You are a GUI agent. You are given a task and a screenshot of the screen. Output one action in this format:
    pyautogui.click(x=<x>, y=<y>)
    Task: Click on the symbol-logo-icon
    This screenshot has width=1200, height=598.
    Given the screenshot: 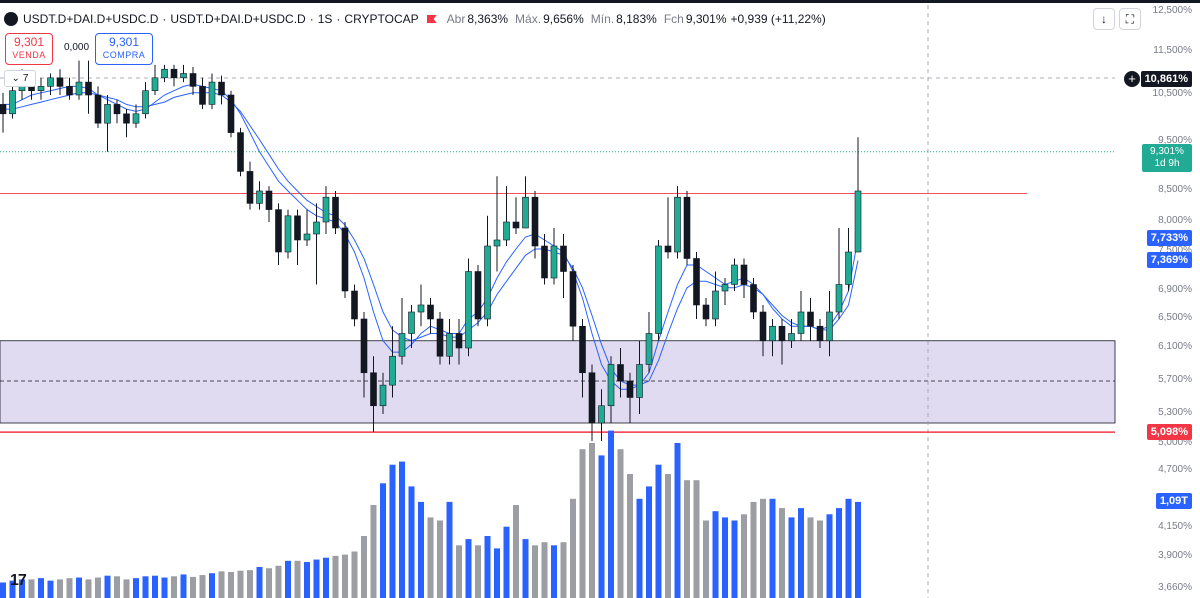 What is the action you would take?
    pyautogui.click(x=11, y=19)
    